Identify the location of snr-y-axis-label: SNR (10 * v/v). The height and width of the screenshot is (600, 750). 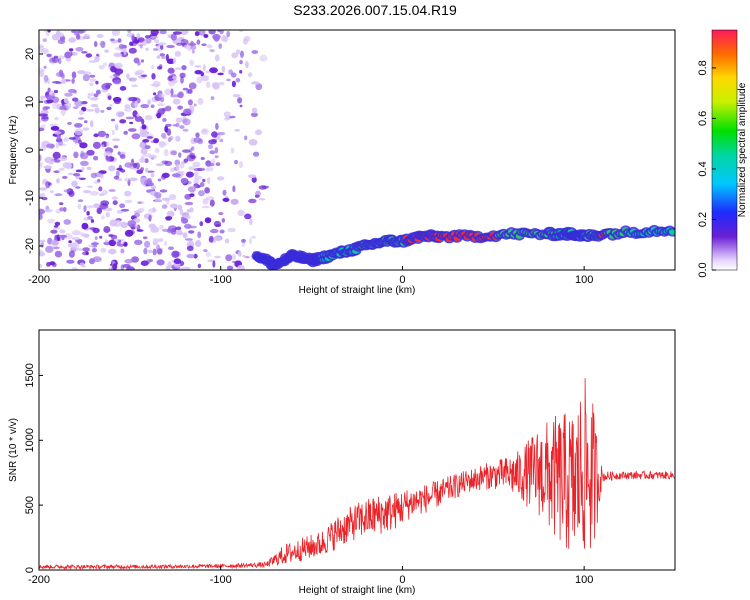
(13, 450).